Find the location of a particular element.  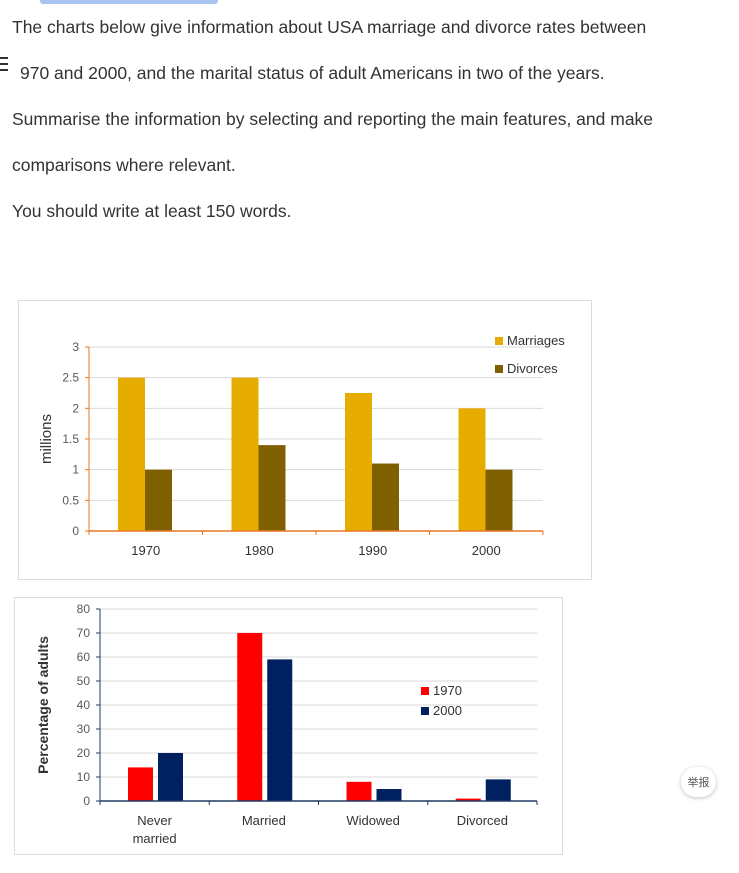

category-label: Divorced is located at coordinates (482, 820).